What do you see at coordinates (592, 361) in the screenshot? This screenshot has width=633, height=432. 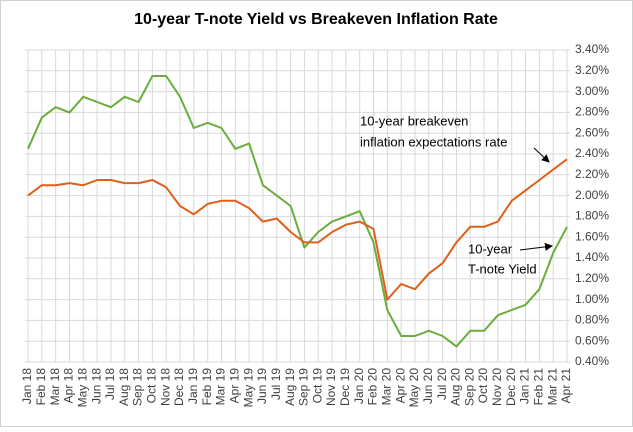 I see `y-tick-label: 0.40%` at bounding box center [592, 361].